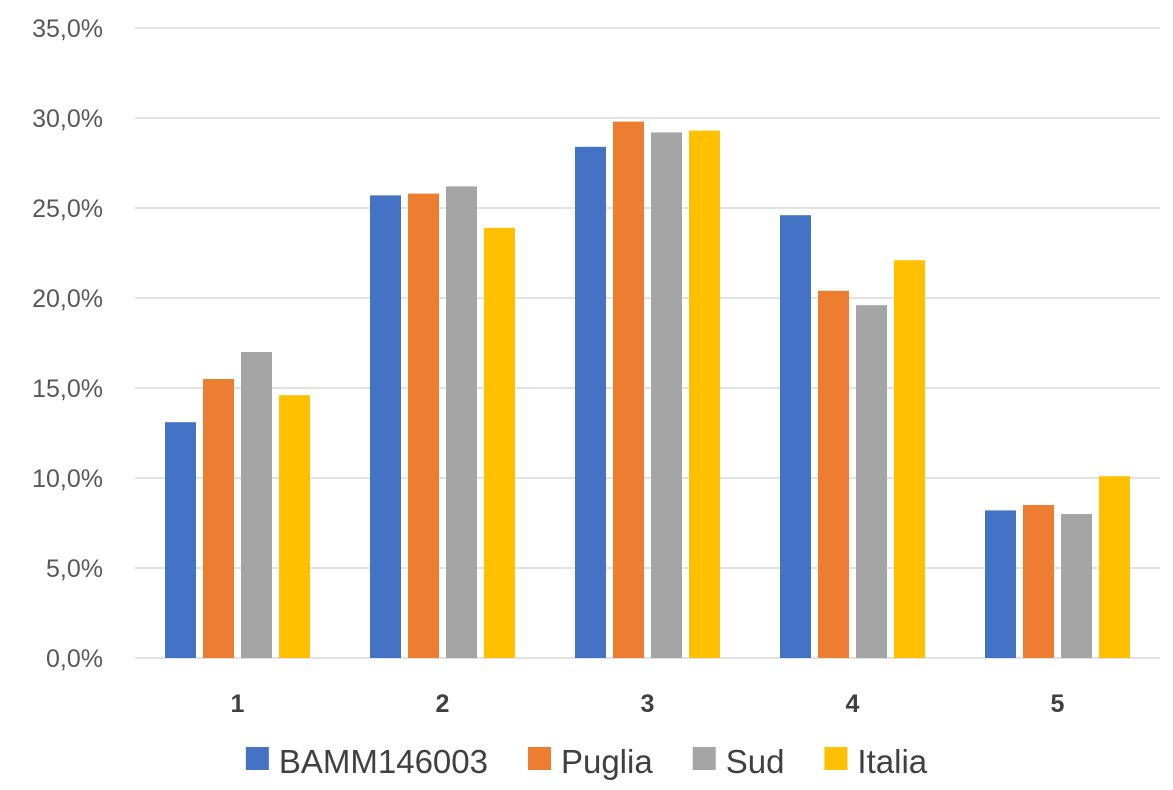 The width and height of the screenshot is (1173, 790). I want to click on y-tick-label: 0,0%, so click(74, 659).